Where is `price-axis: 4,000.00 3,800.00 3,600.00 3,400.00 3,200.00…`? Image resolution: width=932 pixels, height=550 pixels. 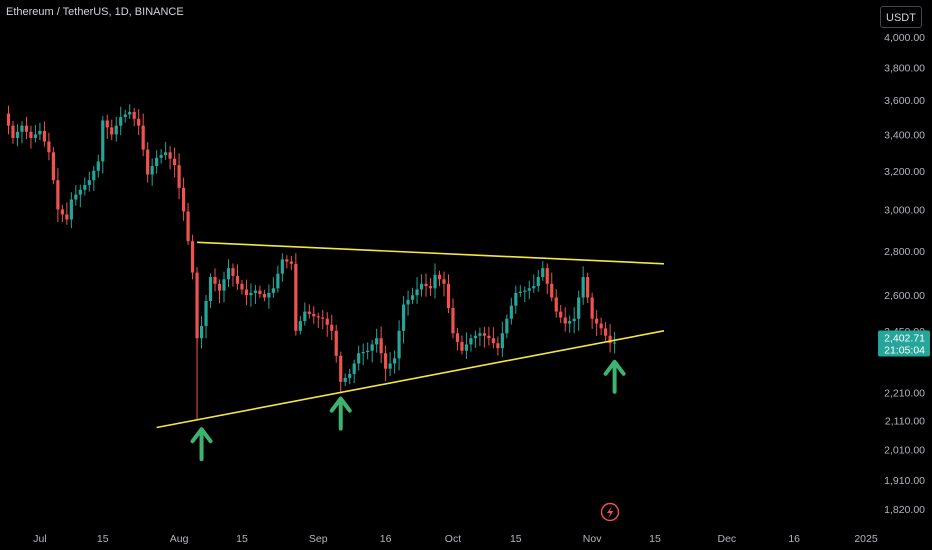
price-axis: 4,000.00 3,800.00 3,600.00 3,400.00 3,200.00… is located at coordinates (904, 274).